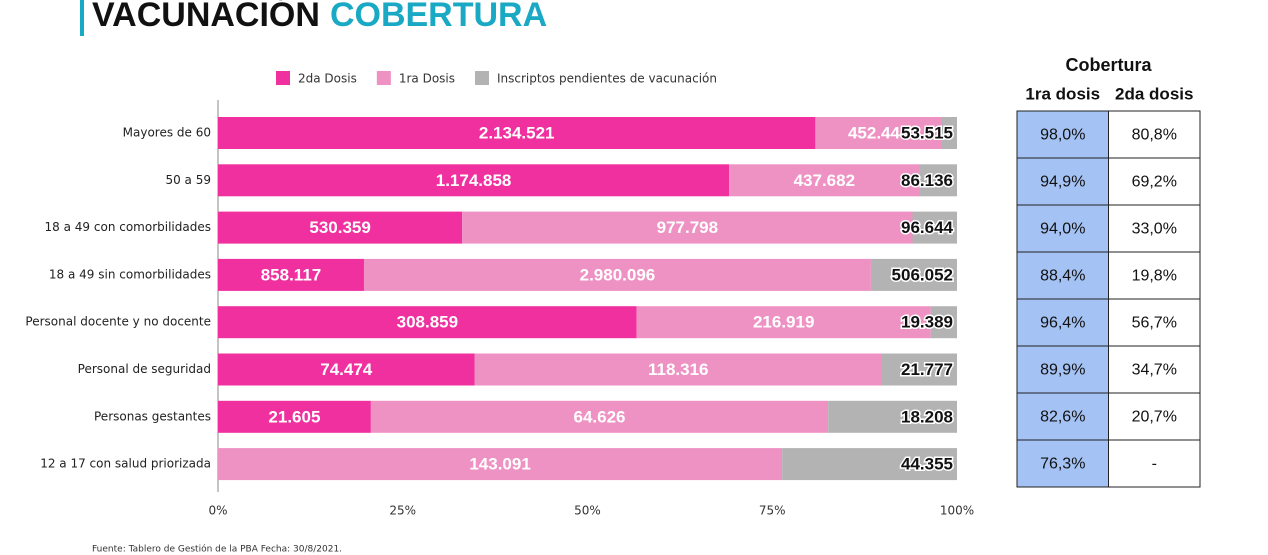 This screenshot has width=1268, height=555. I want to click on y-tick-label: Mayores de 60, so click(167, 133).